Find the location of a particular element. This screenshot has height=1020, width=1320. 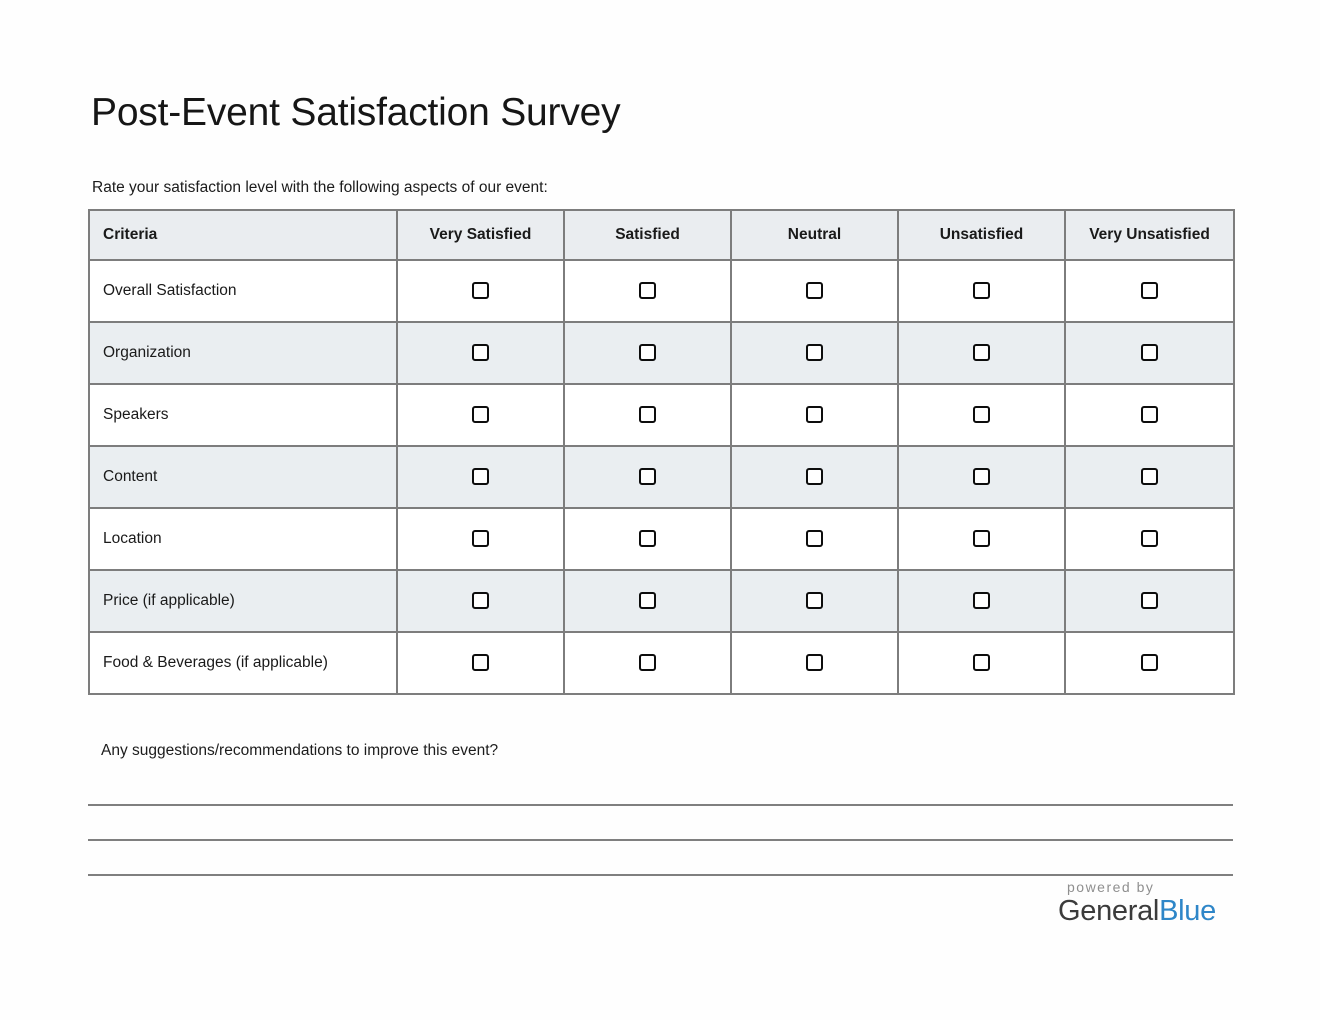

checkbox-row1-col2 is located at coordinates (814, 353).